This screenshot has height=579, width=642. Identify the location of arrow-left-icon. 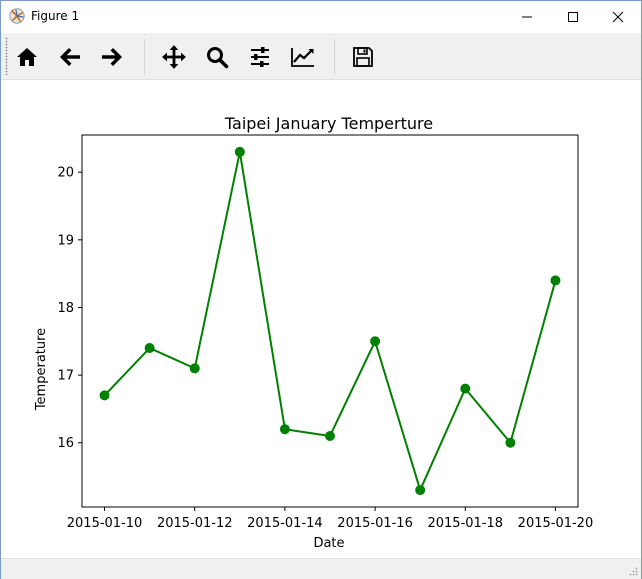
(70, 57).